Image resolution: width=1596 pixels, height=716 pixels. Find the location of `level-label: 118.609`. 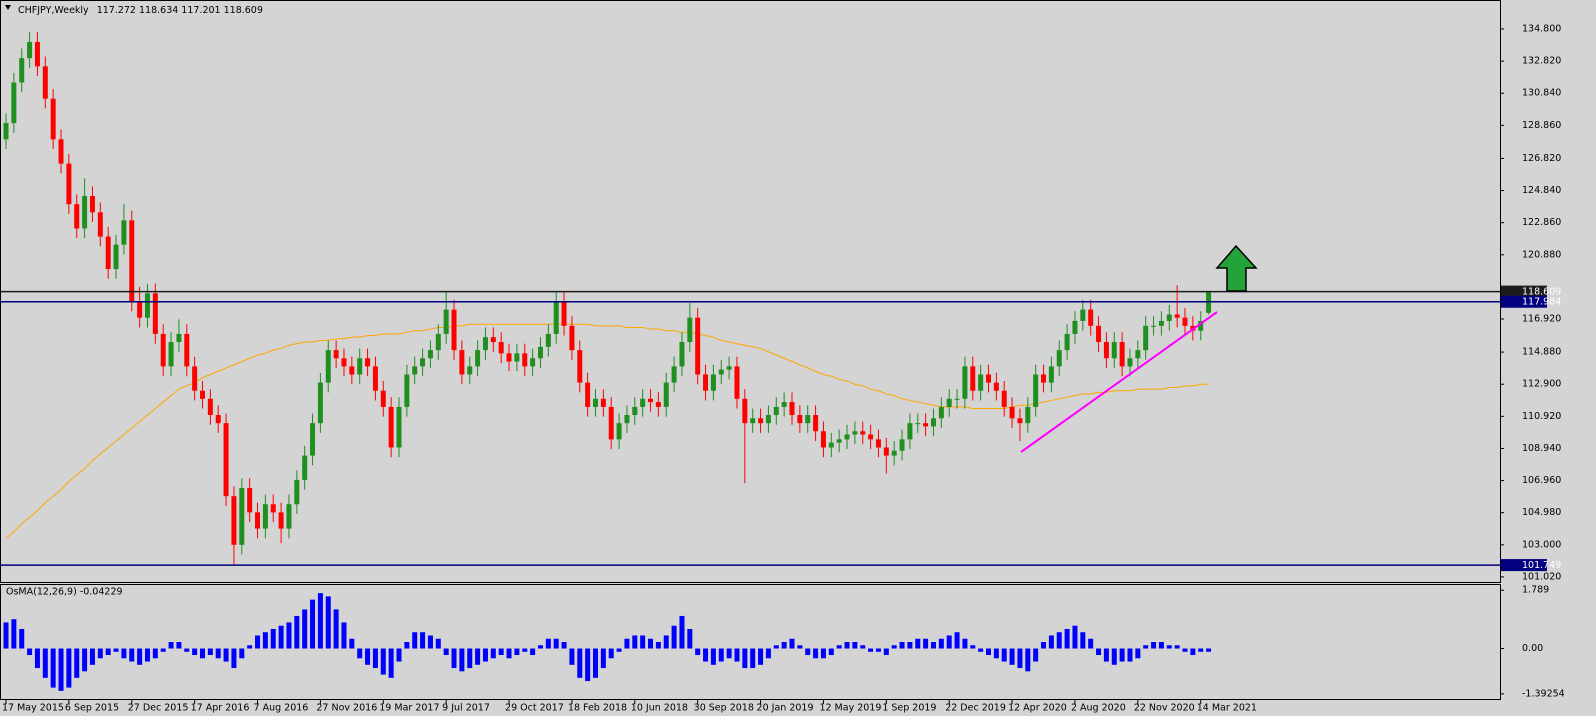

level-label: 118.609 is located at coordinates (1541, 292).